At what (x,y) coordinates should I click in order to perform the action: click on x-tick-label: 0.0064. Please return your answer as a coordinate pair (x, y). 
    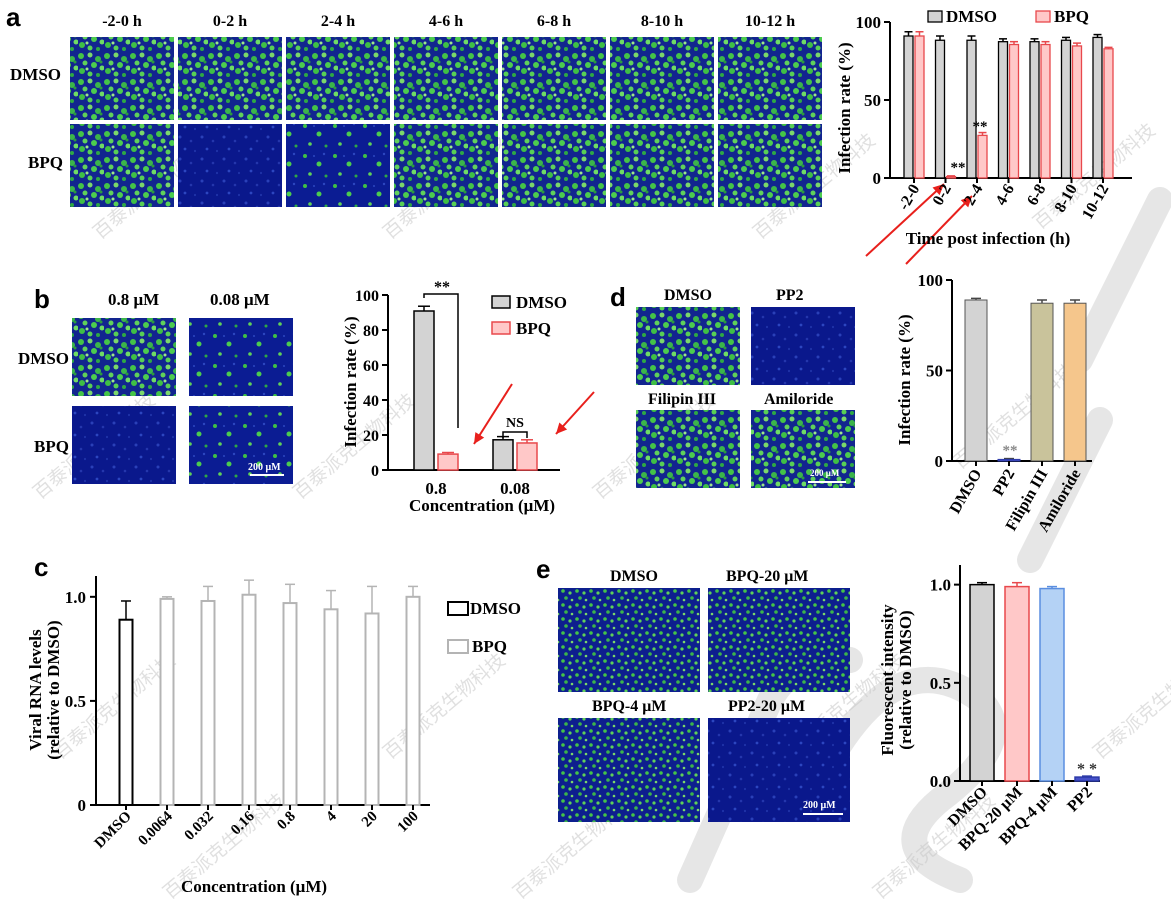
    Looking at the image, I should click on (155, 828).